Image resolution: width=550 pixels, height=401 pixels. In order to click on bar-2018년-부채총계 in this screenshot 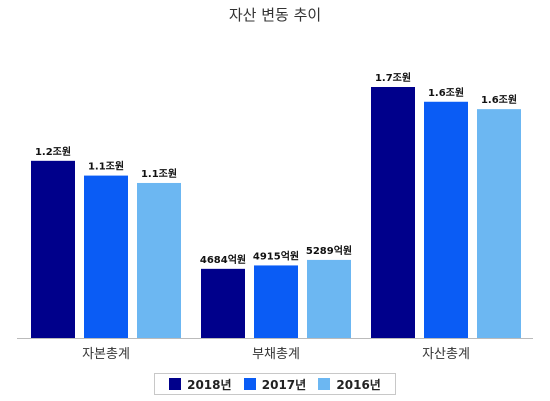, I will do `click(223, 303)`.